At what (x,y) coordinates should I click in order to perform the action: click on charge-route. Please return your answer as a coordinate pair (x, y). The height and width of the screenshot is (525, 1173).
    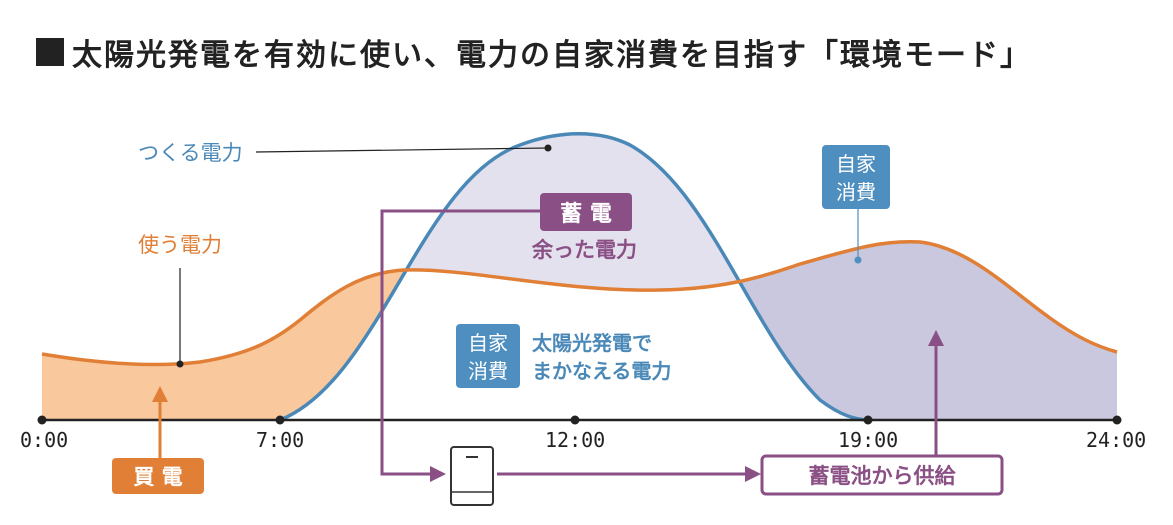
    Looking at the image, I should click on (460, 342).